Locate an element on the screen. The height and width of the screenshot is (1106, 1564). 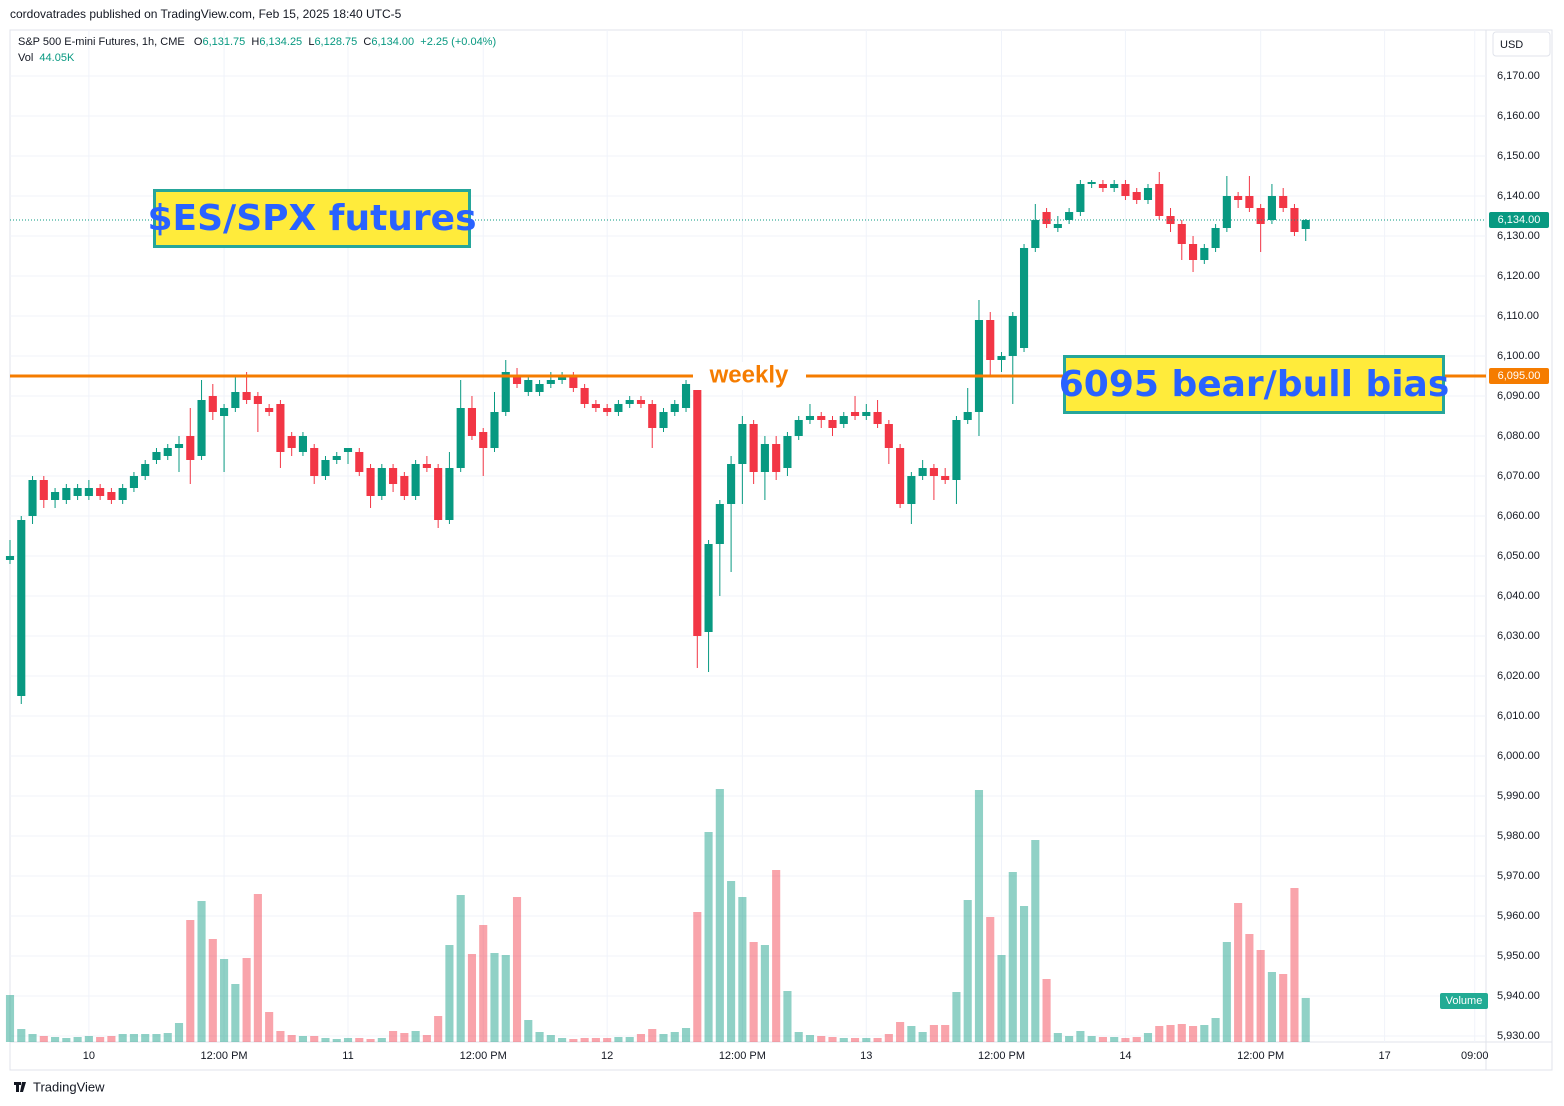
y-tick-label: 5,970.00 is located at coordinates (1518, 876).